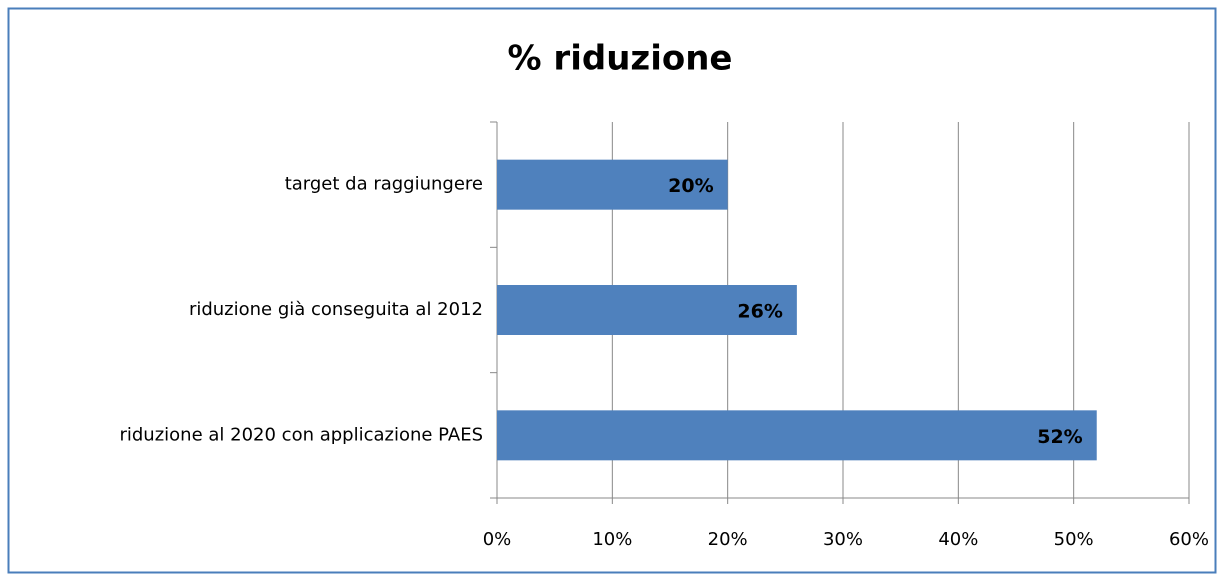 This screenshot has width=1224, height=581. I want to click on data-label: 26%, so click(759, 312).